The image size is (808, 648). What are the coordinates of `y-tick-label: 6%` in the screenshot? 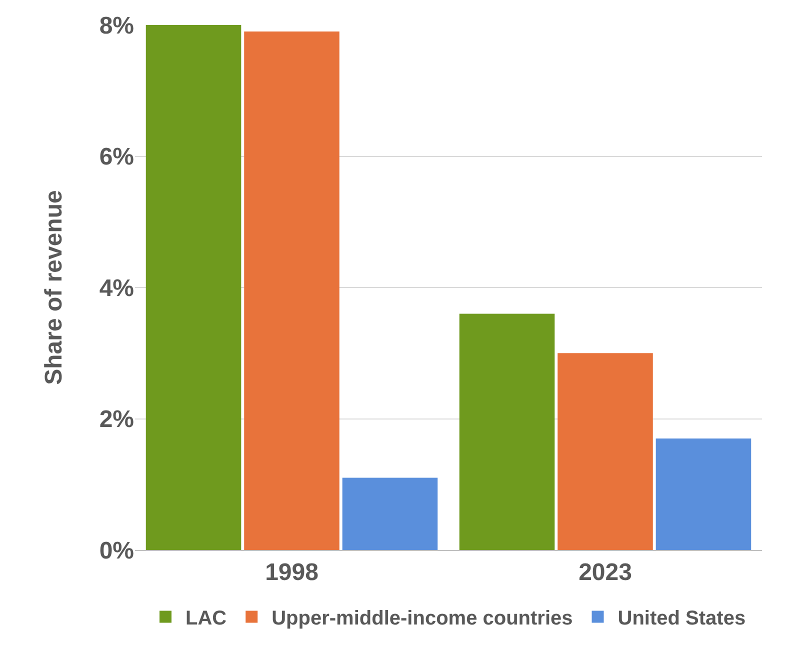 It's located at (116, 157).